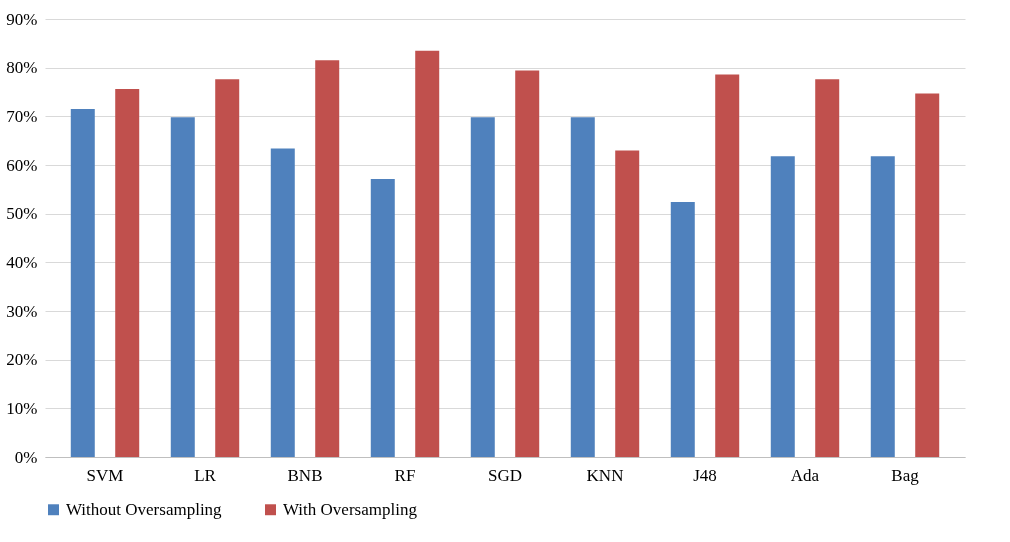  What do you see at coordinates (305, 475) in the screenshot?
I see `x-tick-label: BNB` at bounding box center [305, 475].